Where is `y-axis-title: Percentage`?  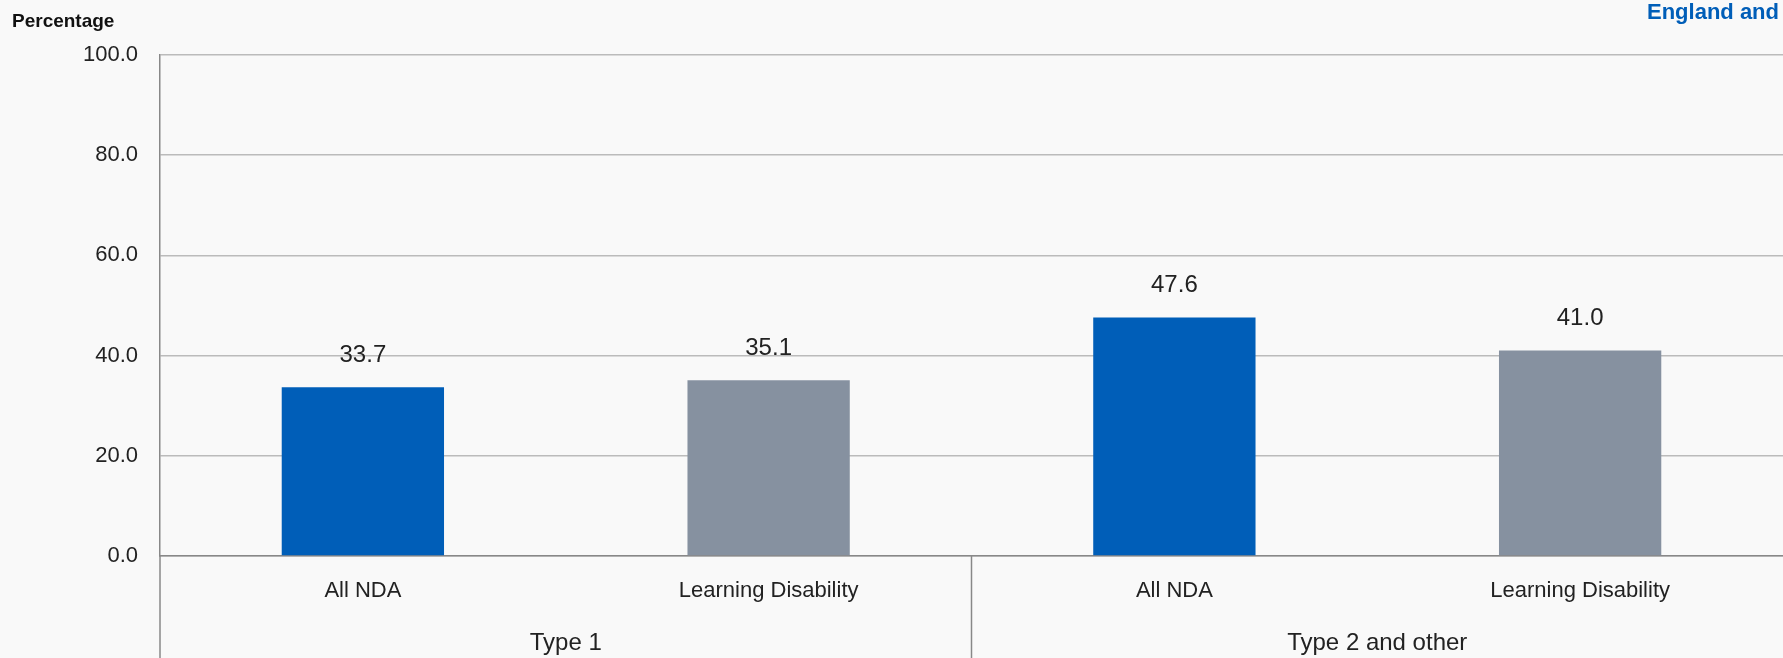
y-axis-title: Percentage is located at coordinates (63, 20).